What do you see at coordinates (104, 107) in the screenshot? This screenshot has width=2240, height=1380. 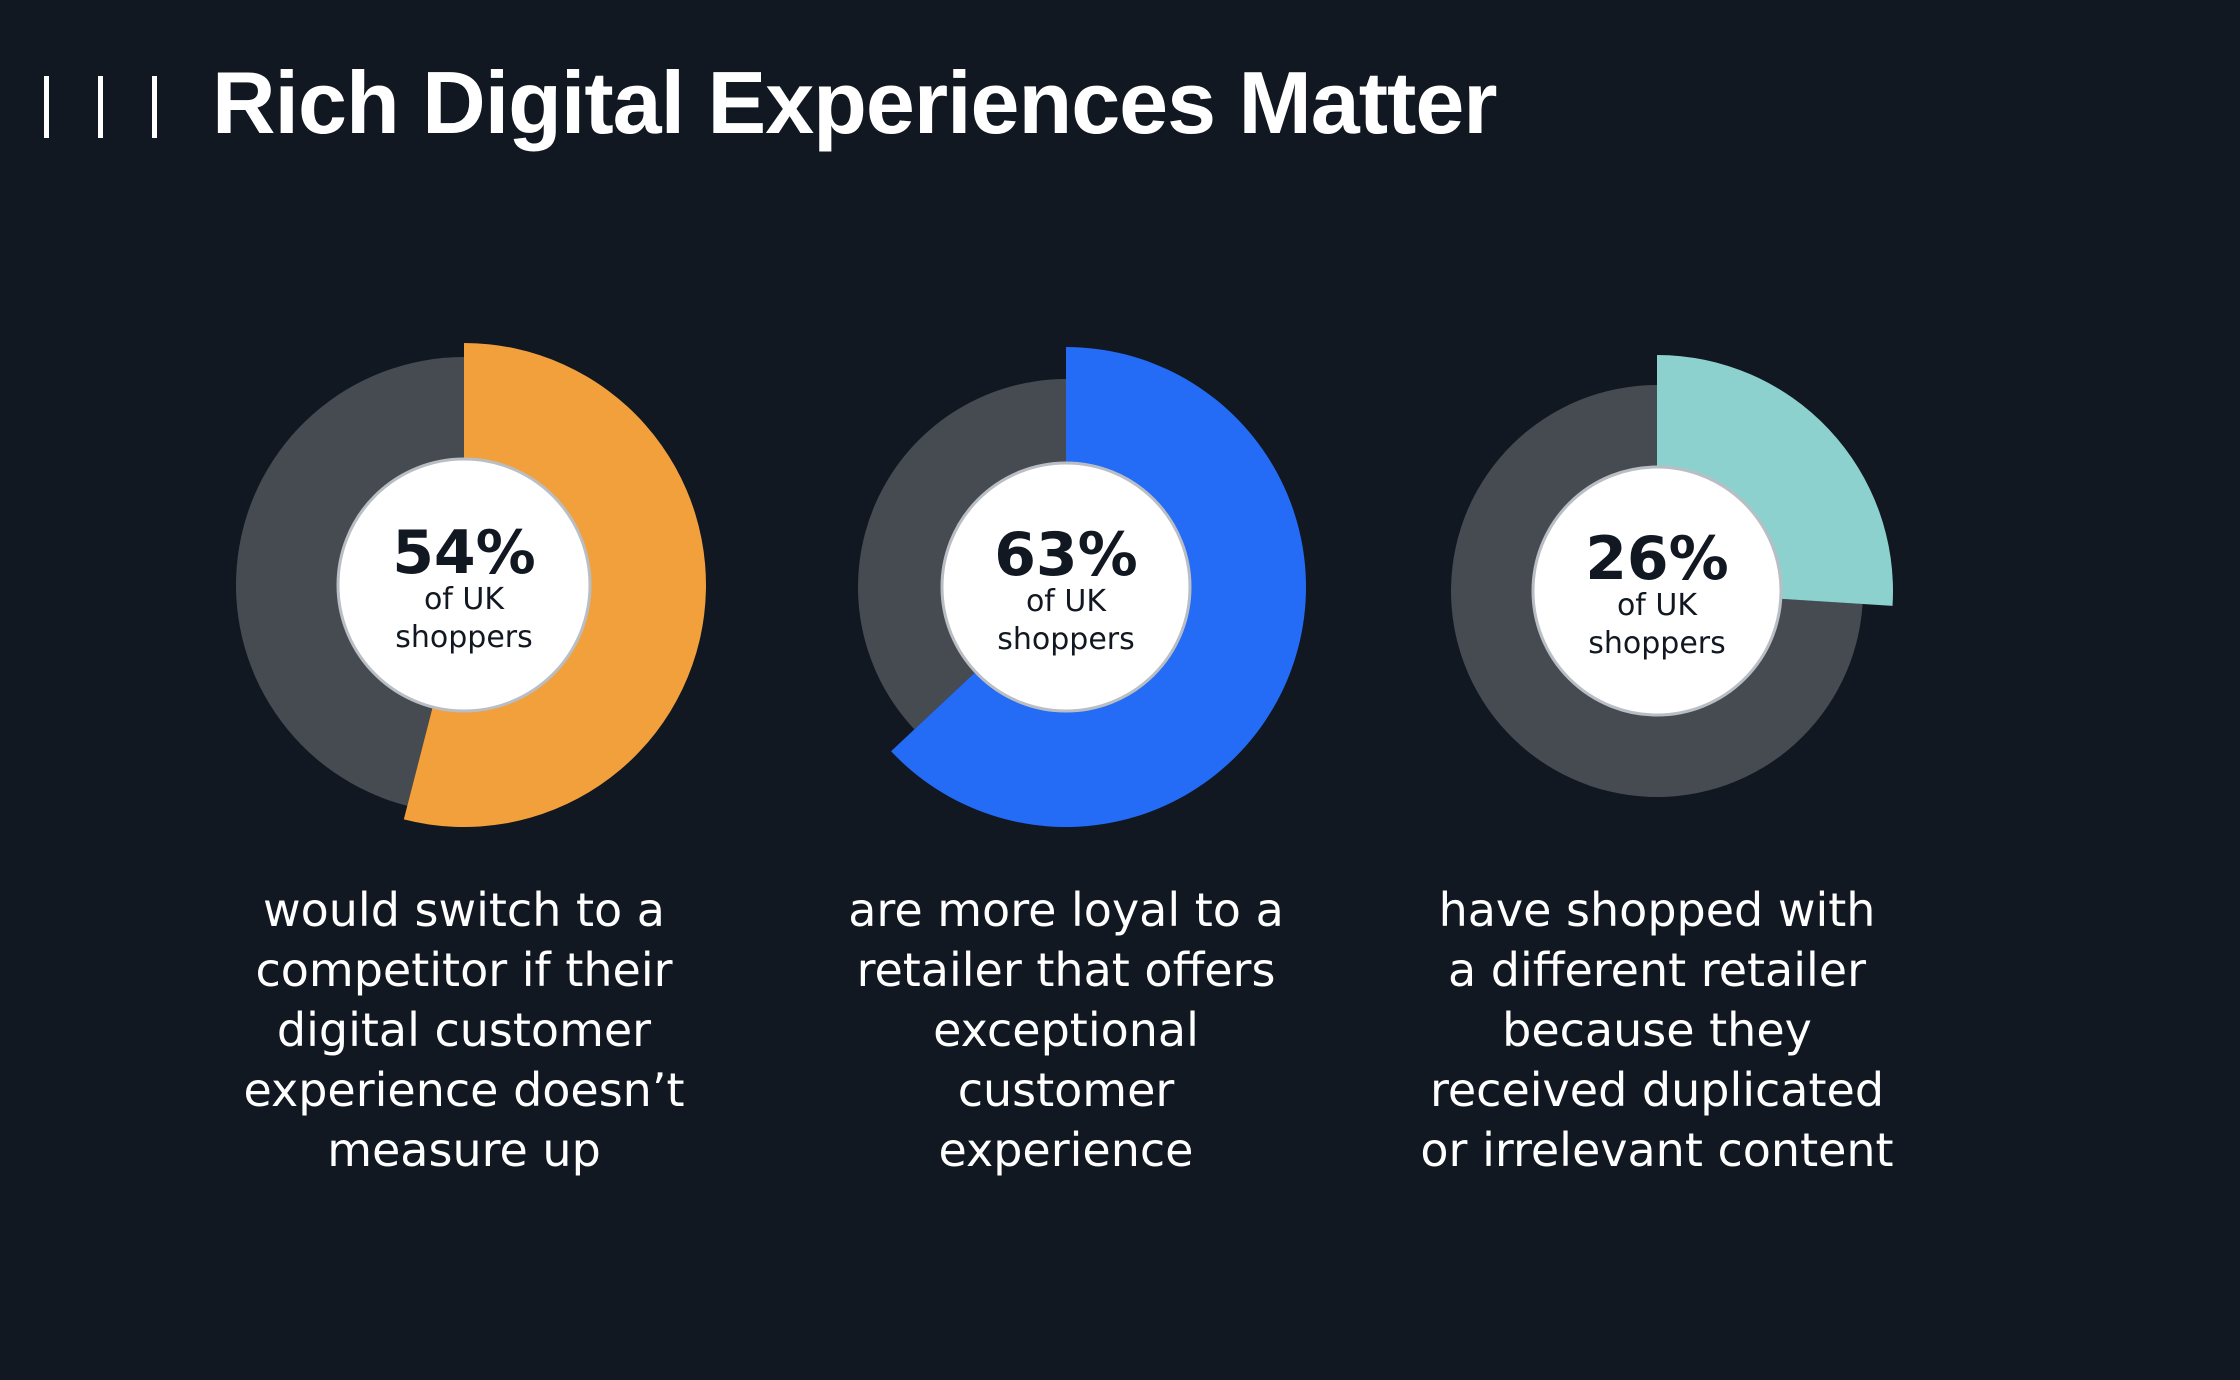 I see `triple-vertical-bars-icon` at bounding box center [104, 107].